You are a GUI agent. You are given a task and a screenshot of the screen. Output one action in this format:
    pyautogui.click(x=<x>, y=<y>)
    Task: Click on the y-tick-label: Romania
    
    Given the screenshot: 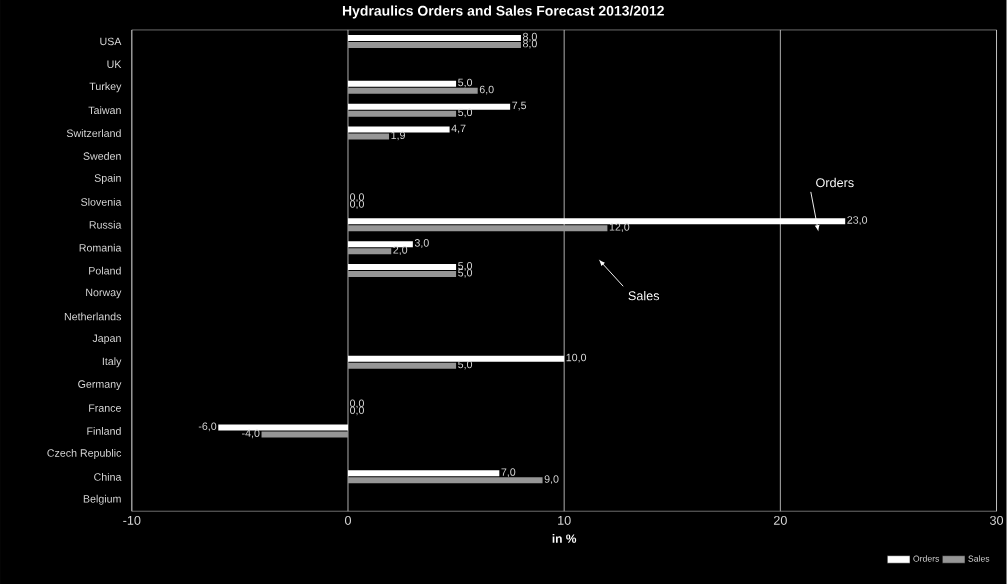 What is the action you would take?
    pyautogui.click(x=100, y=247)
    